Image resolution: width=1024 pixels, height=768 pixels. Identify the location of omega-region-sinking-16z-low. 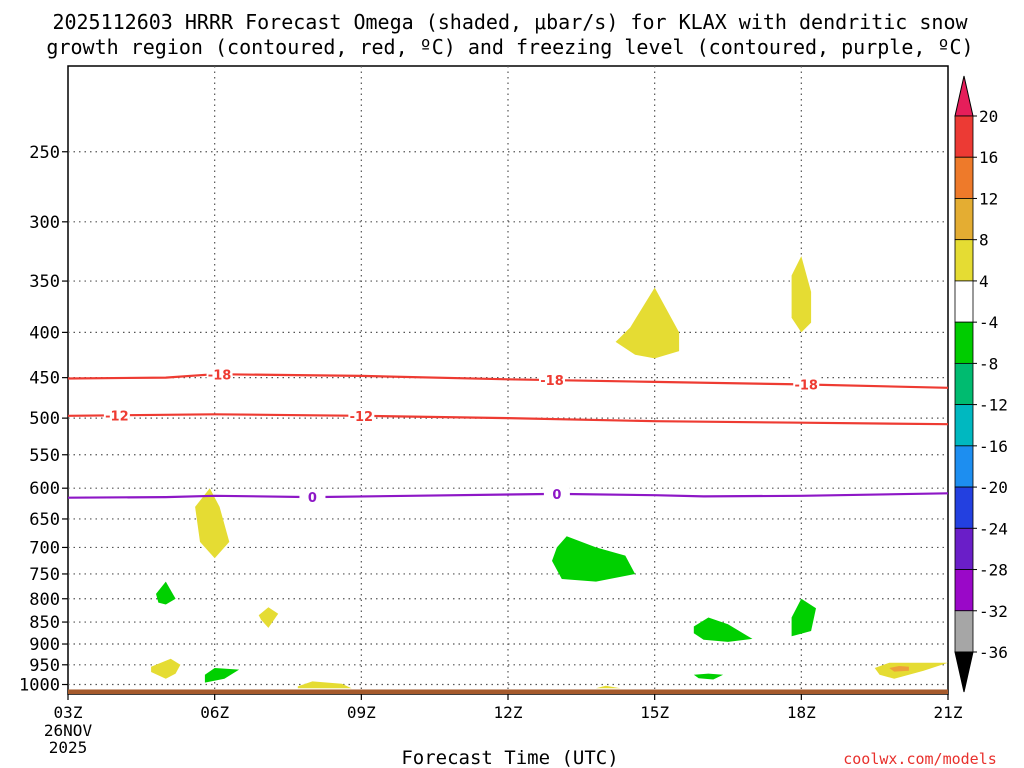
(708, 676).